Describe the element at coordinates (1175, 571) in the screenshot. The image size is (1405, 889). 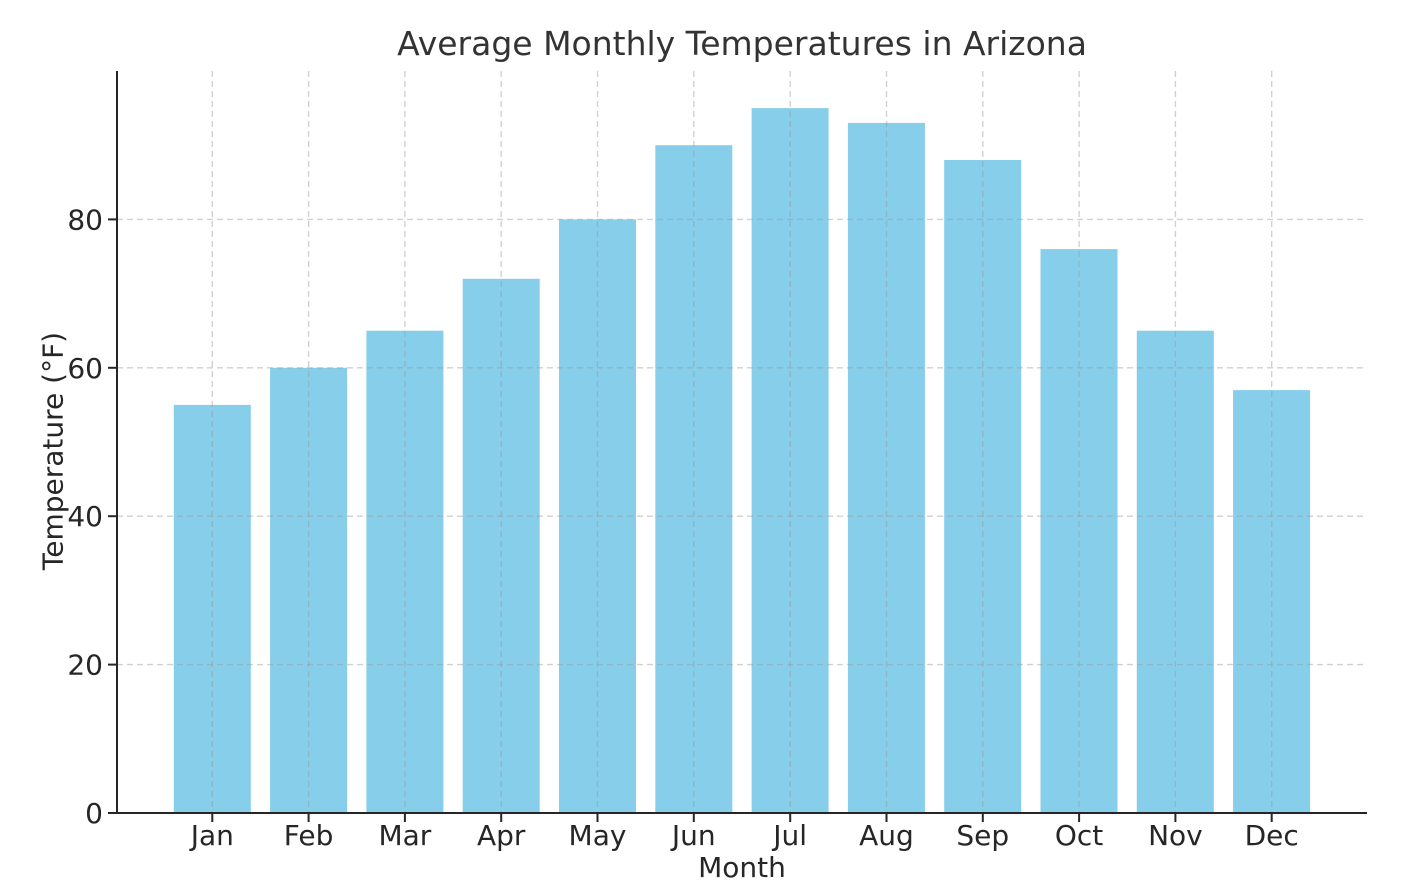
I see `bar-nov` at that location.